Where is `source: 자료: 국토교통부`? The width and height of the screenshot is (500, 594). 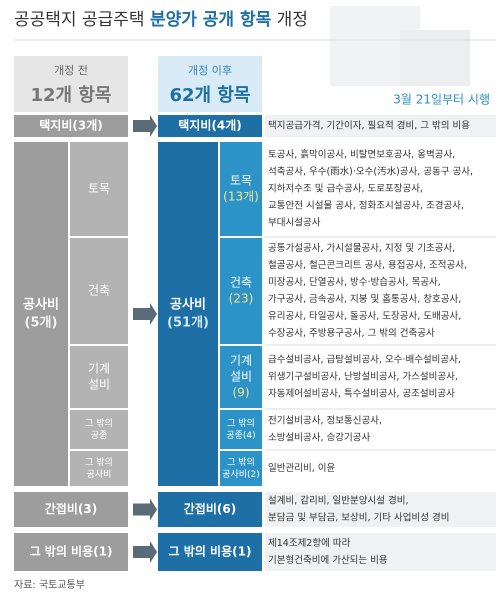 source: 자료: 국토교통부 is located at coordinates (49, 585).